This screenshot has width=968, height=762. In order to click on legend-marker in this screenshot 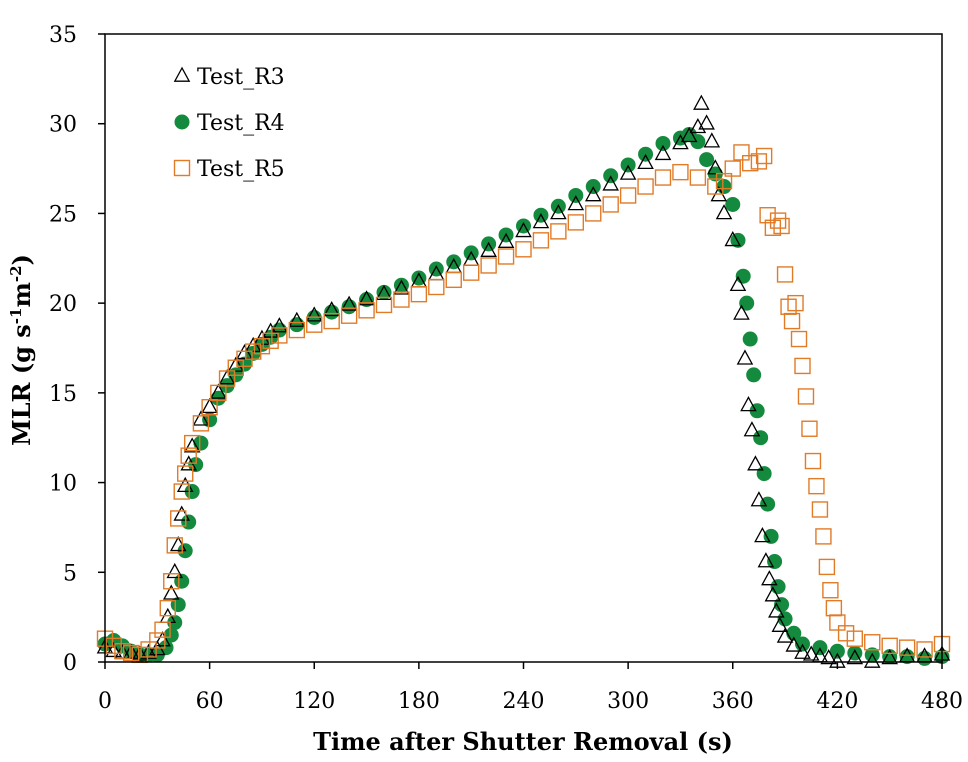, I will do `click(182, 168)`.